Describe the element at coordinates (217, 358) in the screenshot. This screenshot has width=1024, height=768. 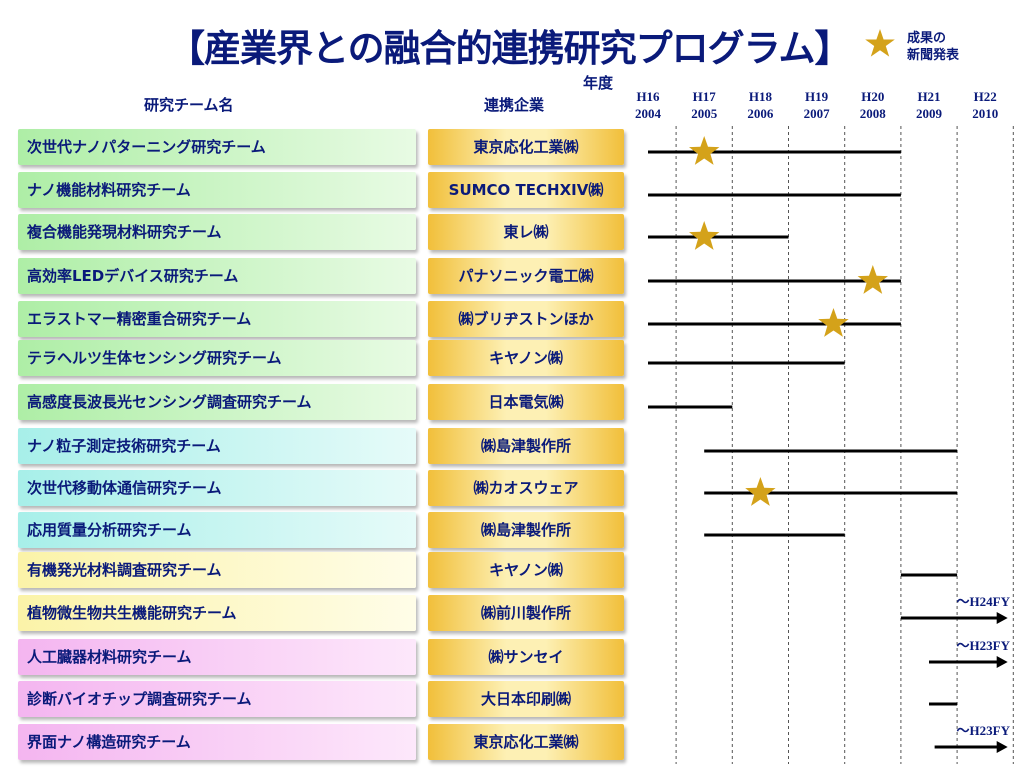
I see `team-name: テラヘルツ生体センシング研究チーム` at that location.